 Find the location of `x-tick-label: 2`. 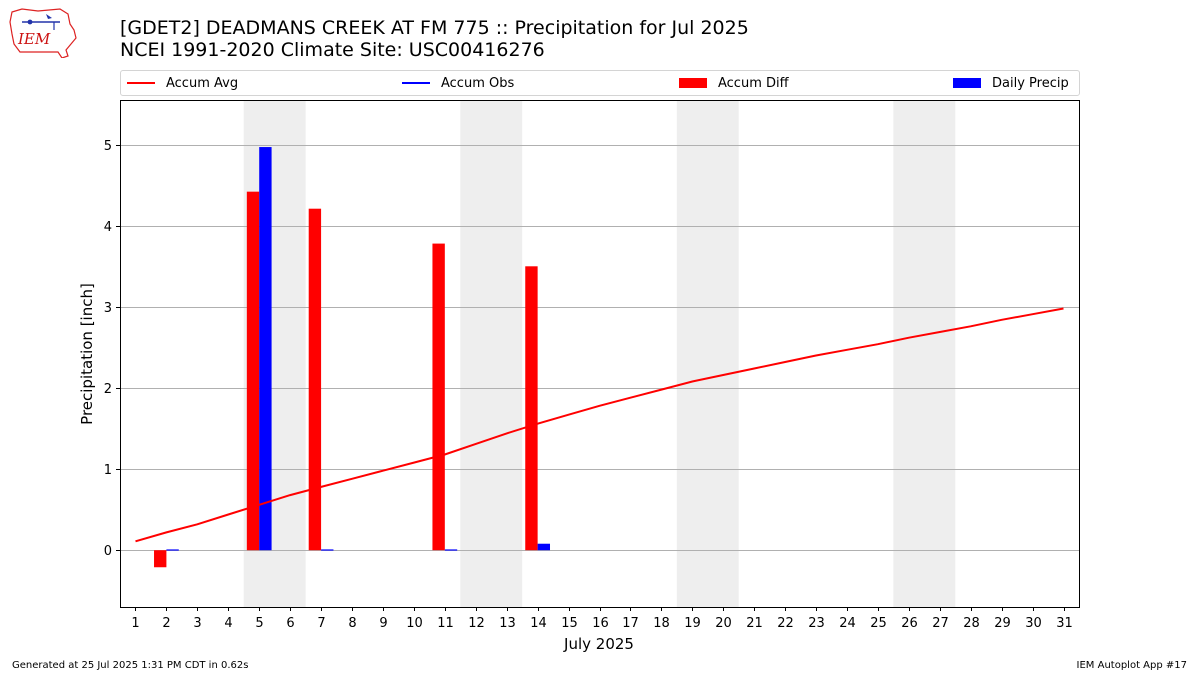

x-tick-label: 2 is located at coordinates (166, 623).